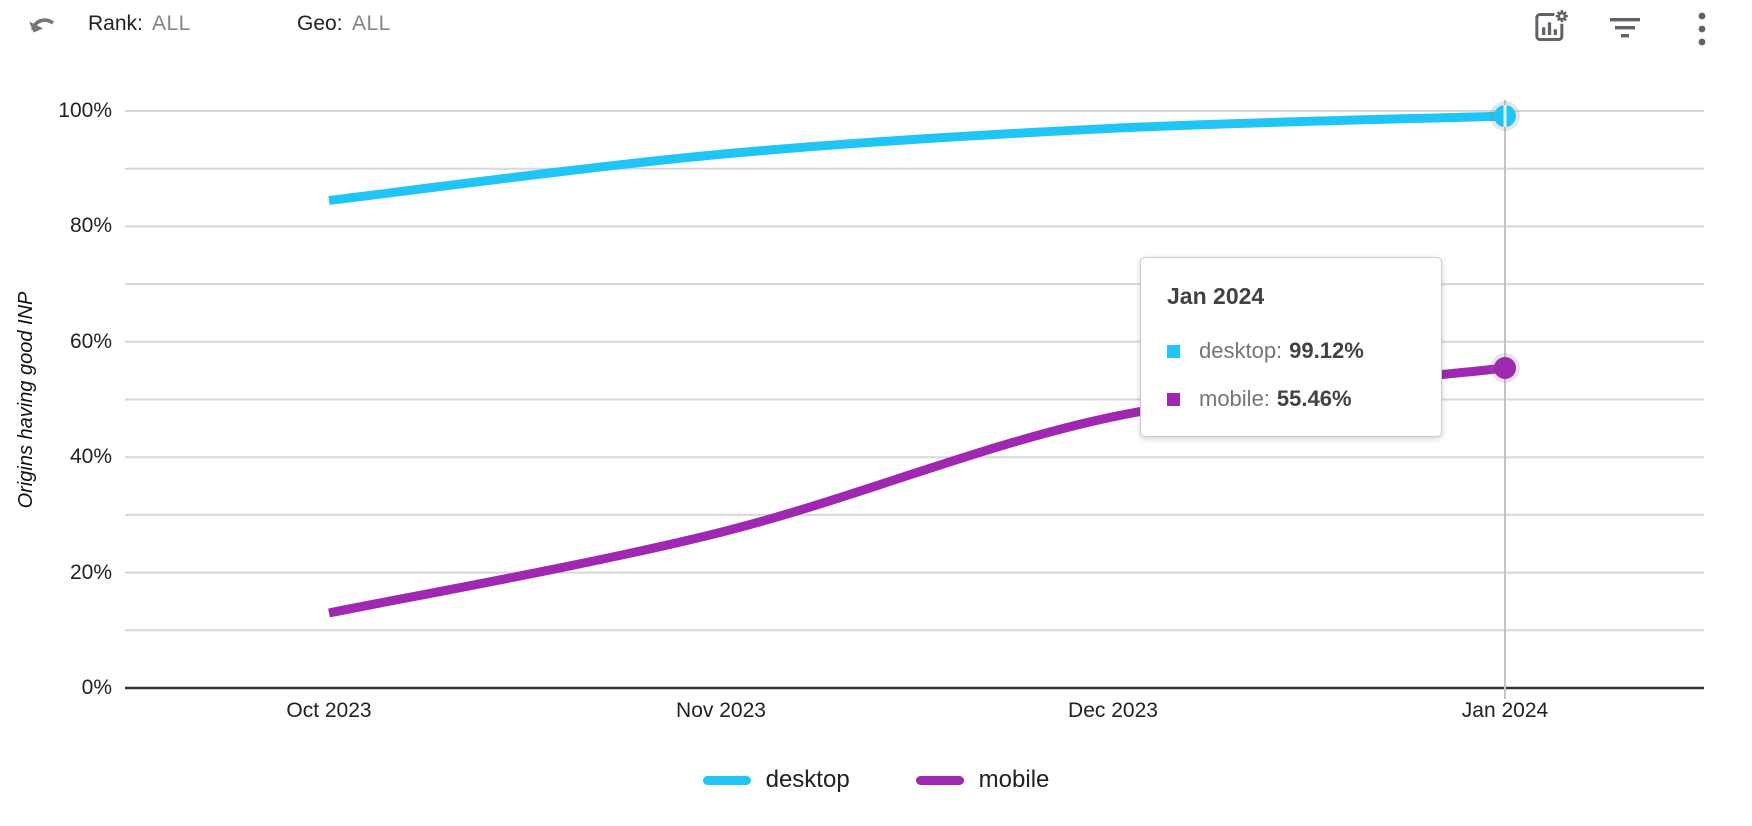  I want to click on tooltip-row-desktop: desktop: 99.12%, so click(1291, 351).